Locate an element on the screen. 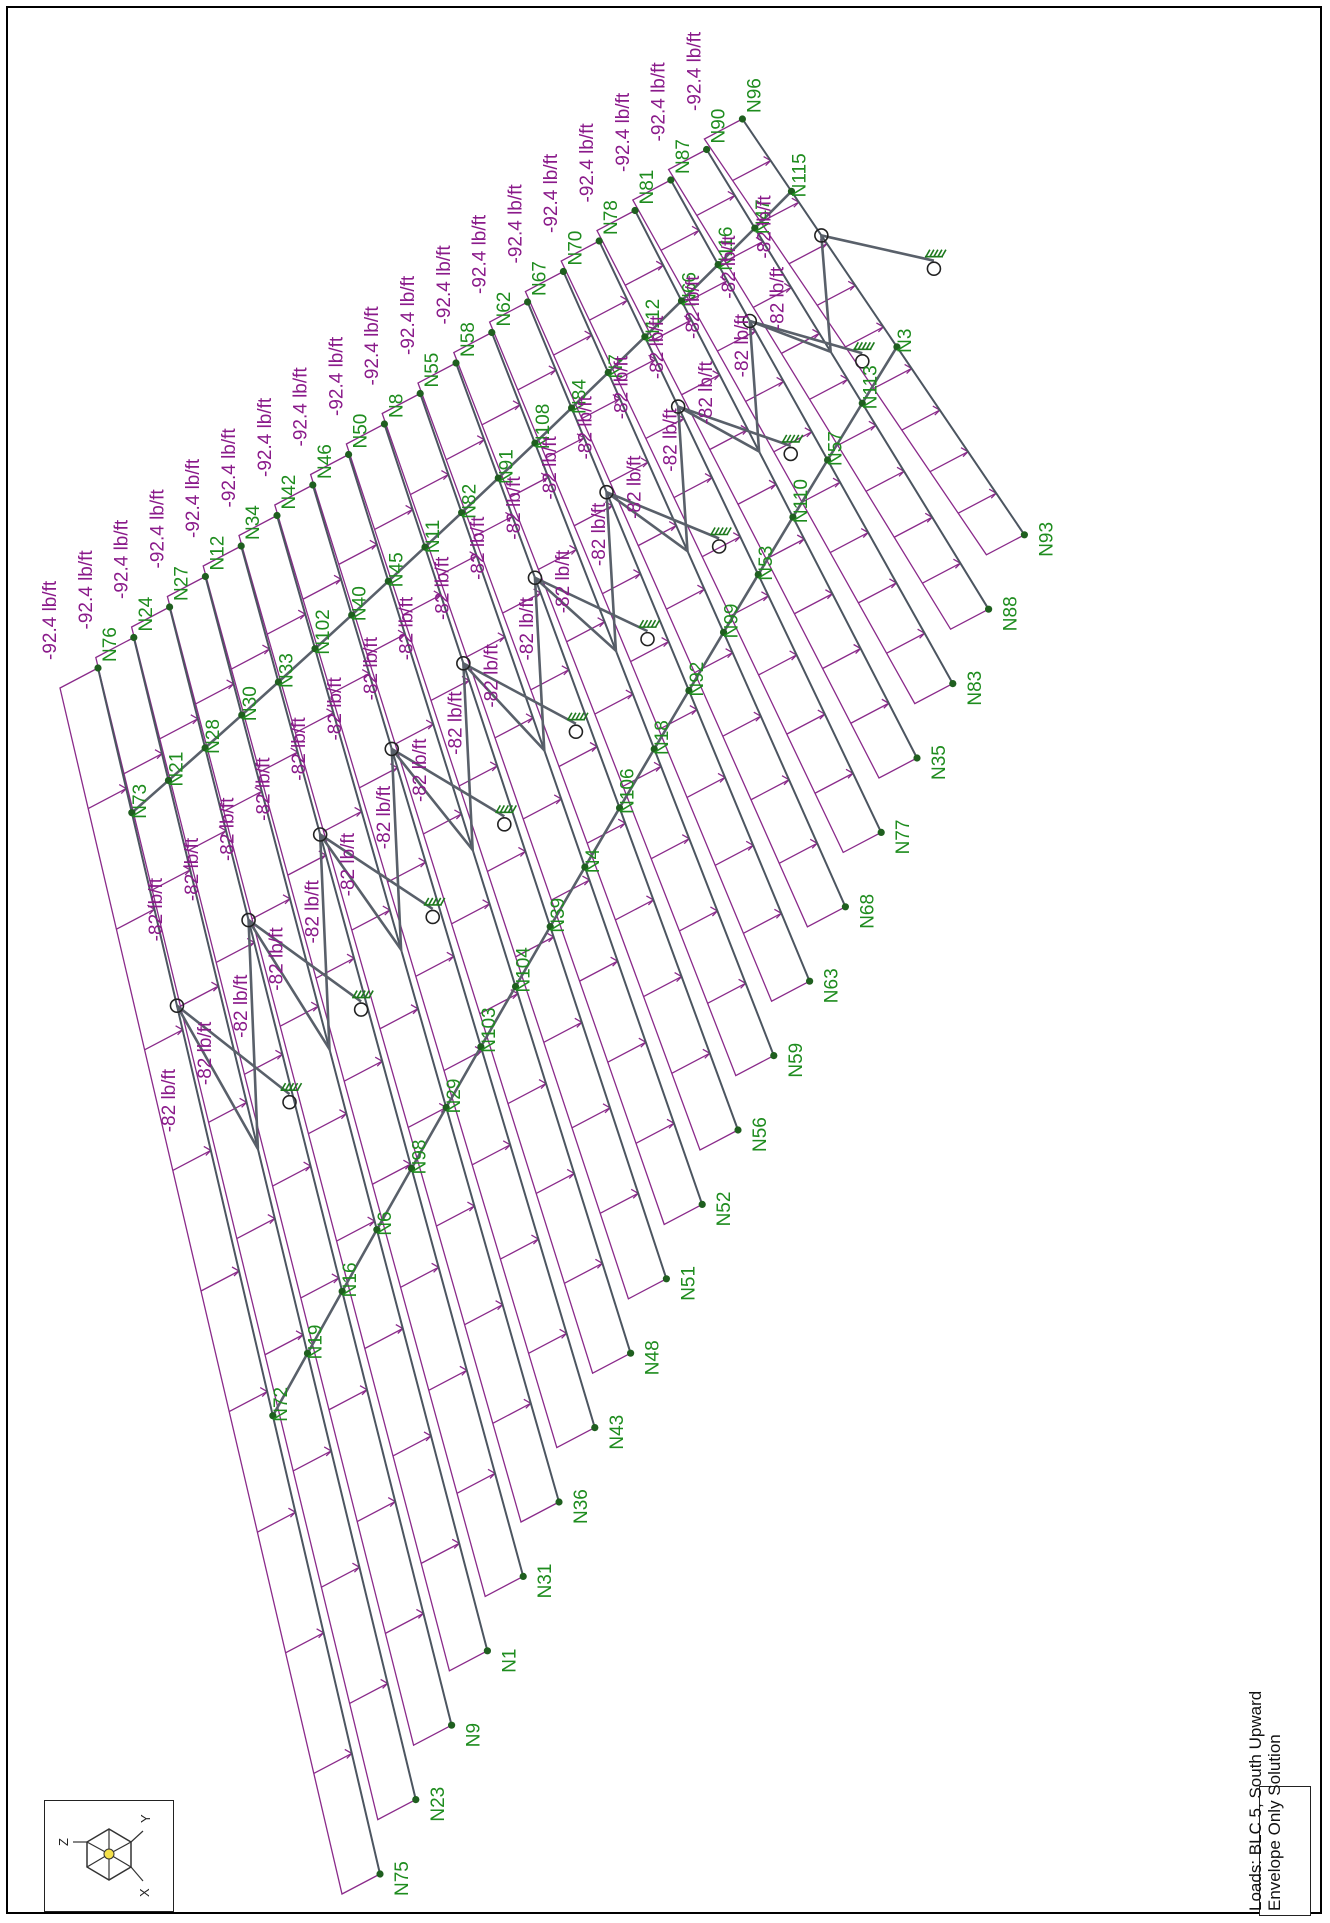  node-label-chord: N47 is located at coordinates (763, 216).